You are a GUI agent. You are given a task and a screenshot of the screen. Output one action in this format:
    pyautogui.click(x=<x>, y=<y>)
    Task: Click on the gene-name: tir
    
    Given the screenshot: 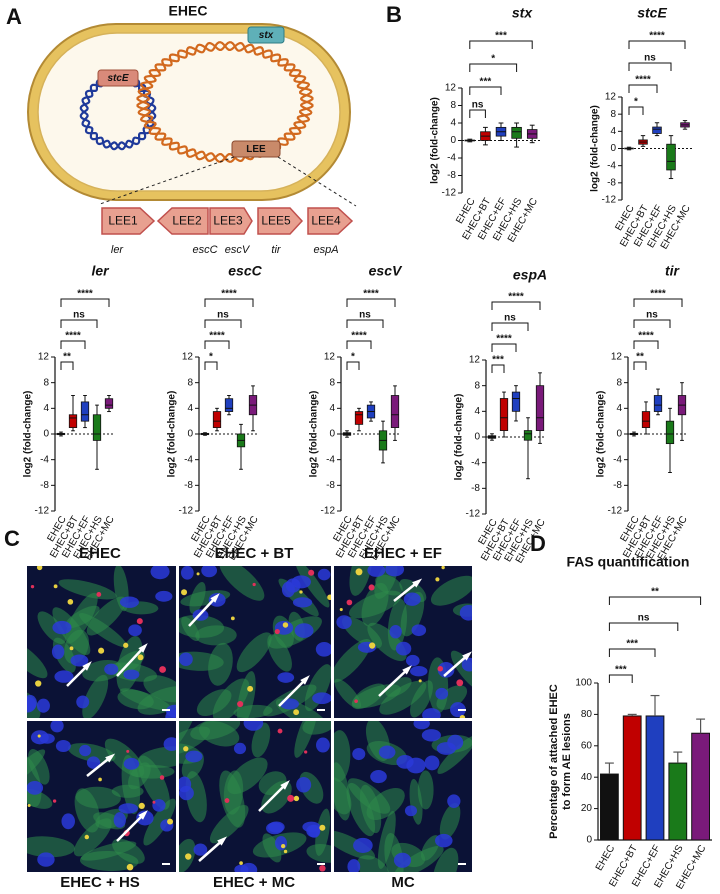 What is the action you would take?
    pyautogui.click(x=276, y=250)
    